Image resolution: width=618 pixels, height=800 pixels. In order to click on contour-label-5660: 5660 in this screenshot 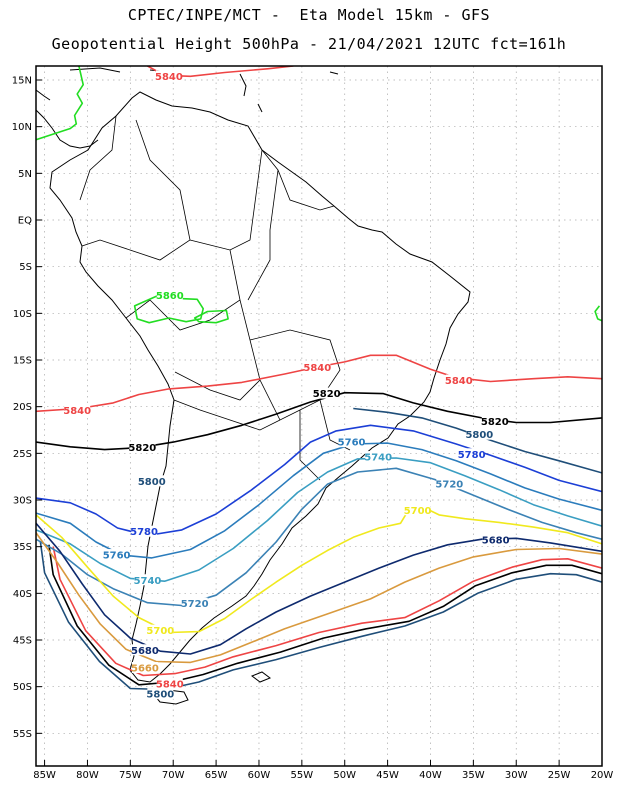, I will do `click(145, 669)`.